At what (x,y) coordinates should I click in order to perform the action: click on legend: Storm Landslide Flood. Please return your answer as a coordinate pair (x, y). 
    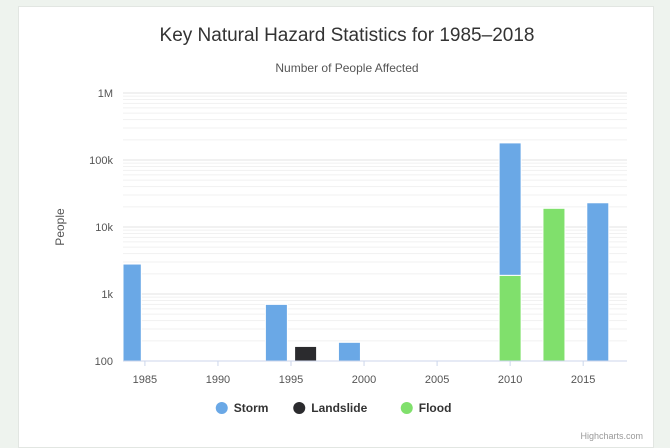
    Looking at the image, I should click on (333, 408).